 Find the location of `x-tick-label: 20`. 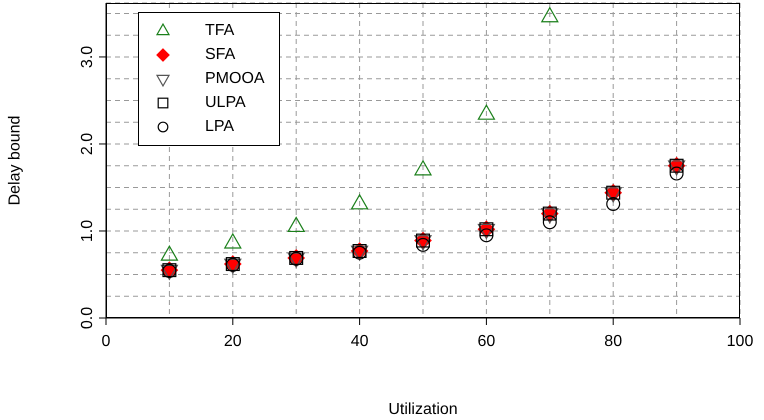

x-tick-label: 20 is located at coordinates (233, 341).